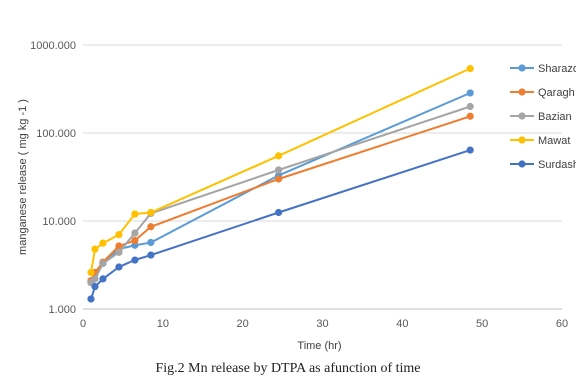 The width and height of the screenshot is (576, 381). I want to click on legend-label: Surdash, so click(557, 165).